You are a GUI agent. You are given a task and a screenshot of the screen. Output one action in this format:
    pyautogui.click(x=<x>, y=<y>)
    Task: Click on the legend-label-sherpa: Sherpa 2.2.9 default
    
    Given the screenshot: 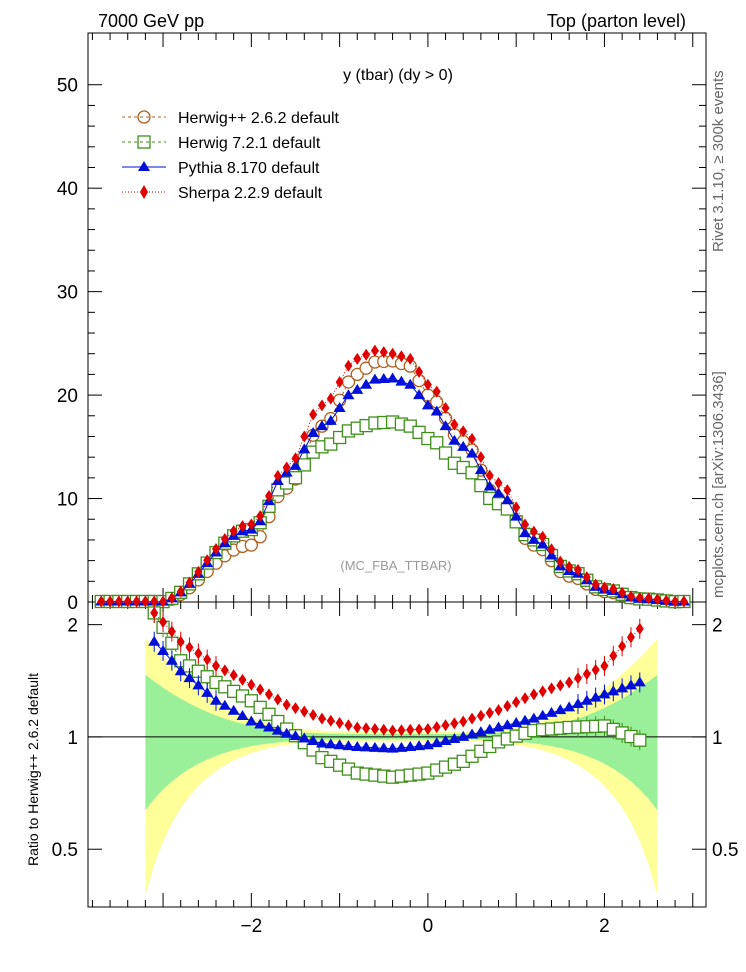 What is the action you would take?
    pyautogui.click(x=250, y=193)
    